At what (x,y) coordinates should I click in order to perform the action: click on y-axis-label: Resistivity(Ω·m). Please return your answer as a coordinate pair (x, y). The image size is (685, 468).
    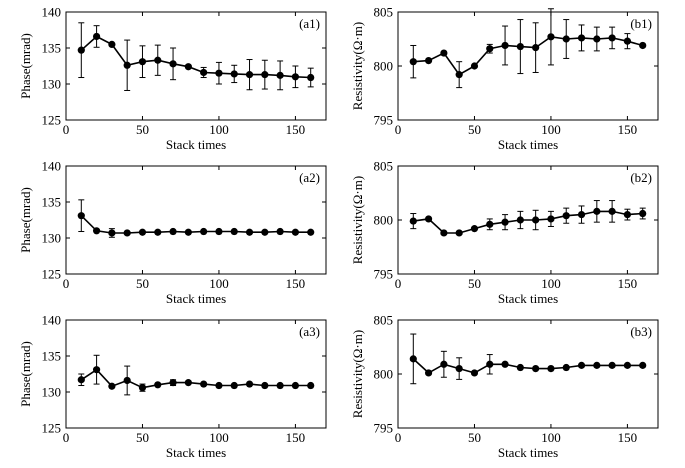
    Looking at the image, I should click on (357, 374).